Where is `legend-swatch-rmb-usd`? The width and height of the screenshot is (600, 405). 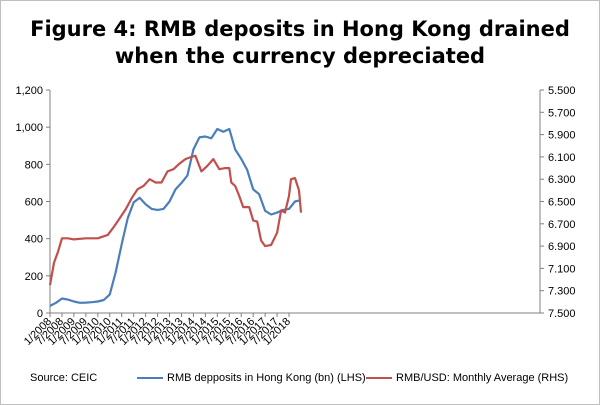 legend-swatch-rmb-usd is located at coordinates (379, 378).